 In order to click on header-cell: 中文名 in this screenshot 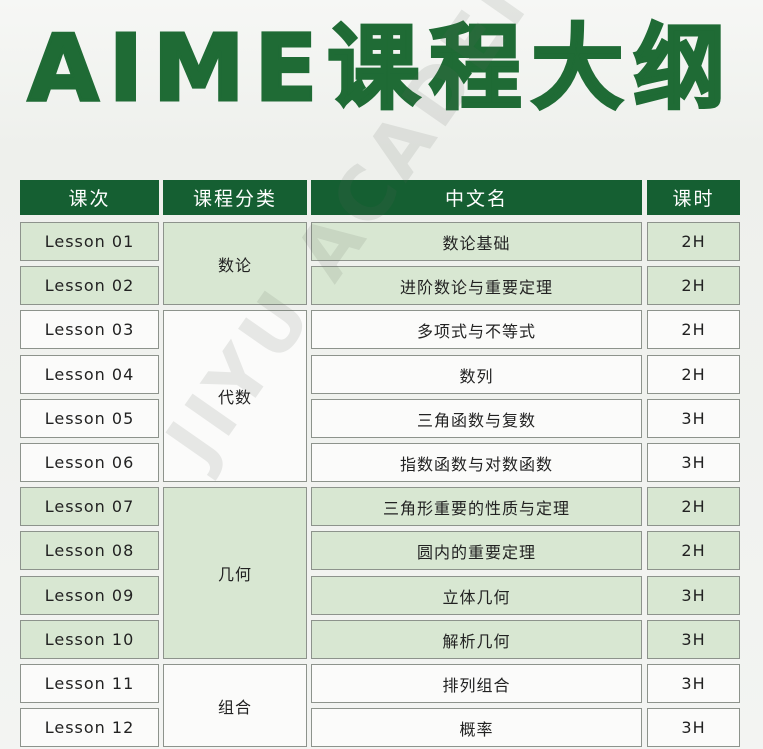, I will do `click(476, 197)`.